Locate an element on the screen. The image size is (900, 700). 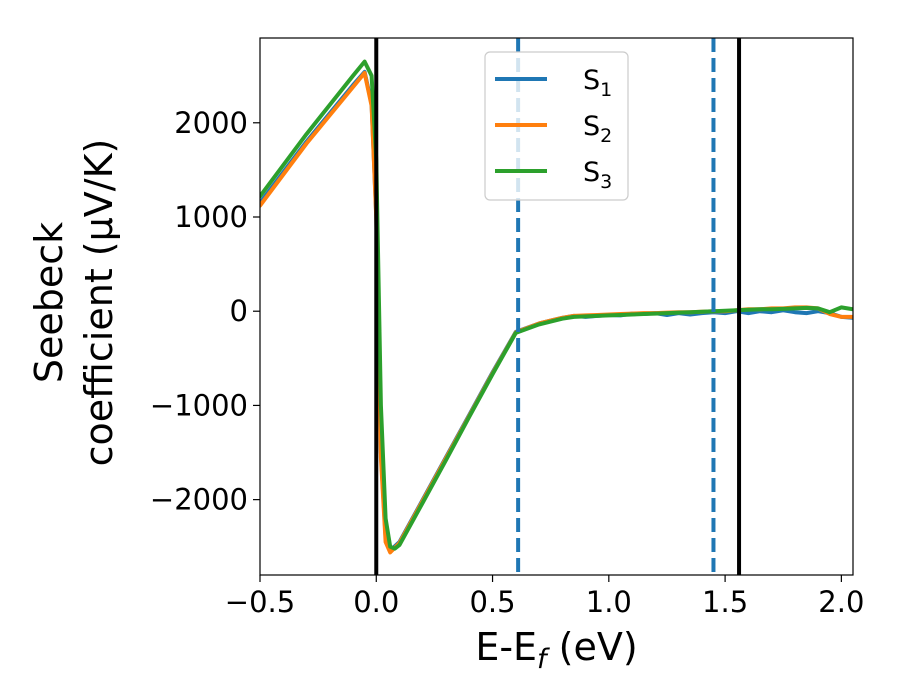
x-tick-label: −0.5 is located at coordinates (260, 602).